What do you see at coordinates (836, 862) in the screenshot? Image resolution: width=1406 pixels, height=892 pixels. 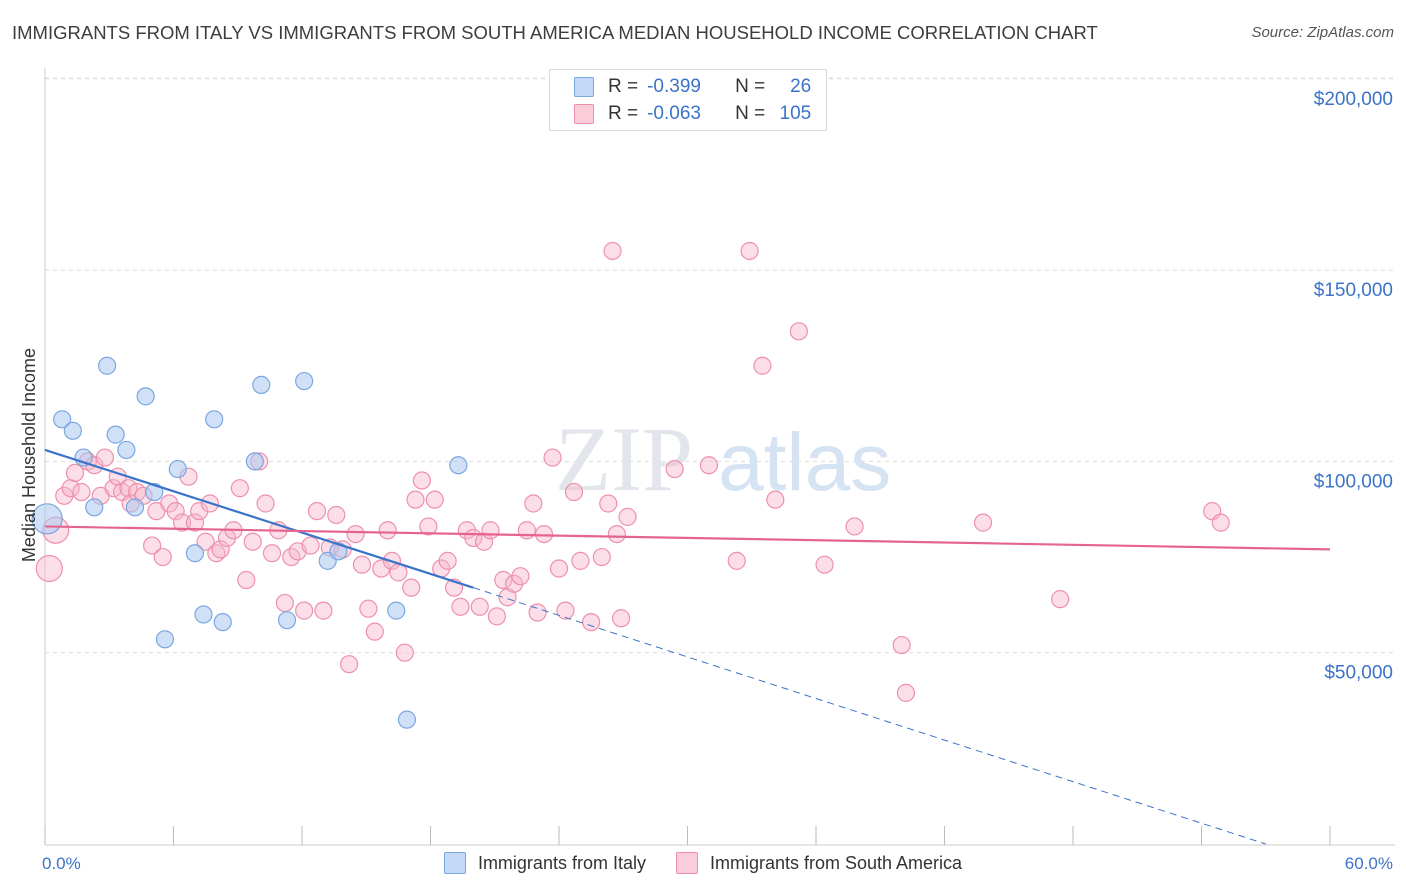 I see `legend-label-south-america: Immigrants from South America` at bounding box center [836, 862].